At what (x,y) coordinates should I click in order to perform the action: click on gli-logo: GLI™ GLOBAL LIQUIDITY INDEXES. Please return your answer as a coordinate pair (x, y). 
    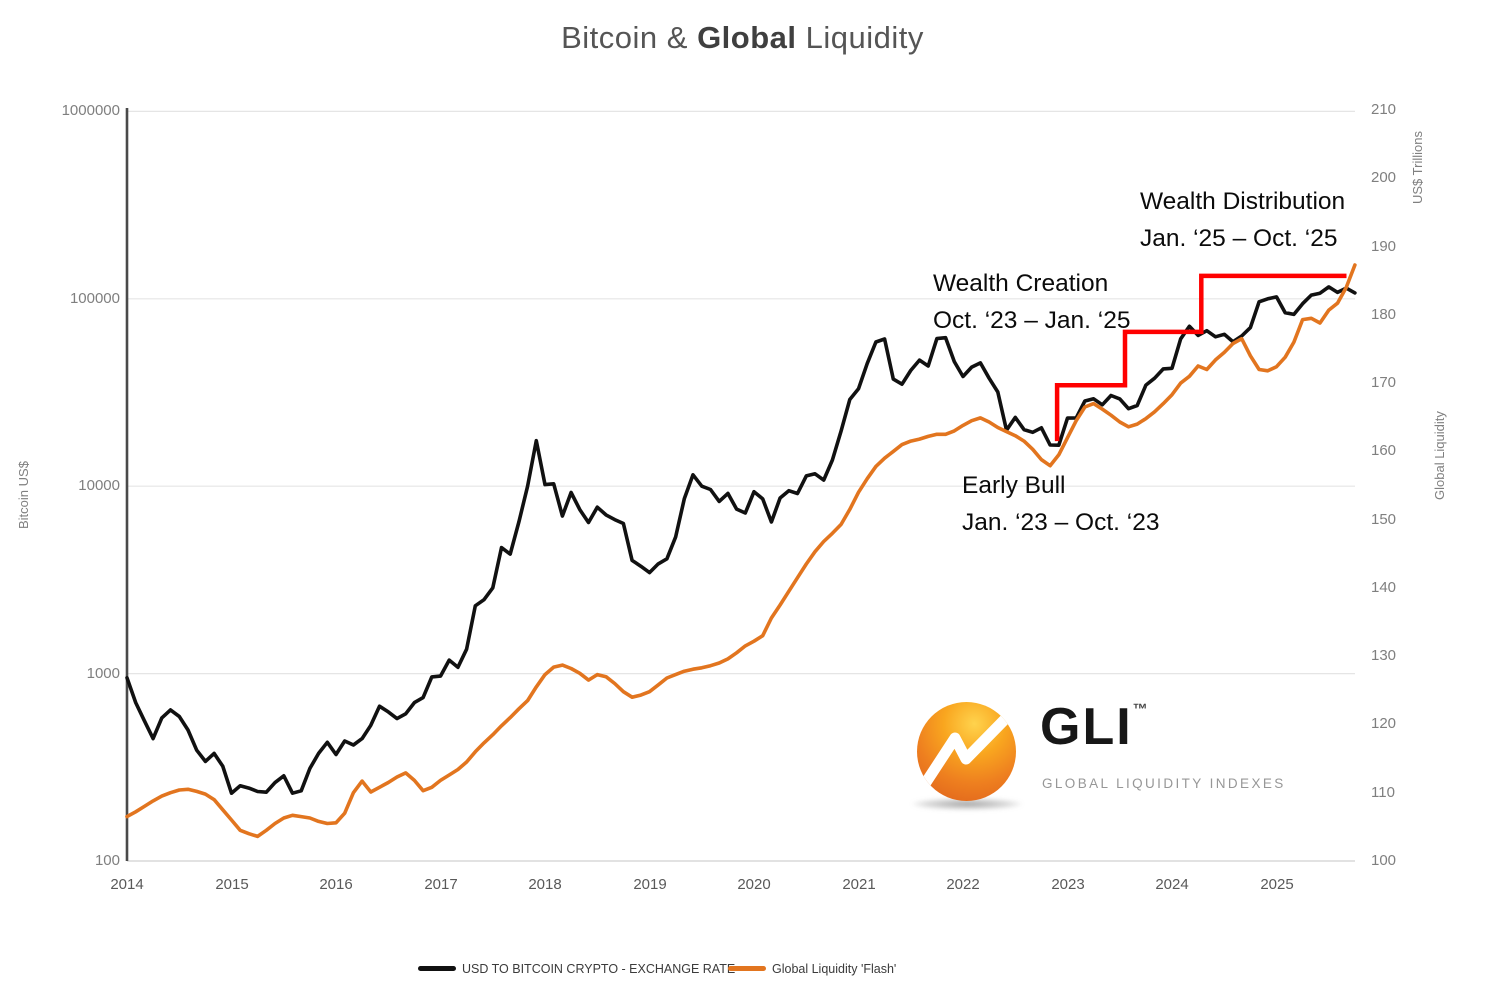
    Looking at the image, I should click on (1112, 756).